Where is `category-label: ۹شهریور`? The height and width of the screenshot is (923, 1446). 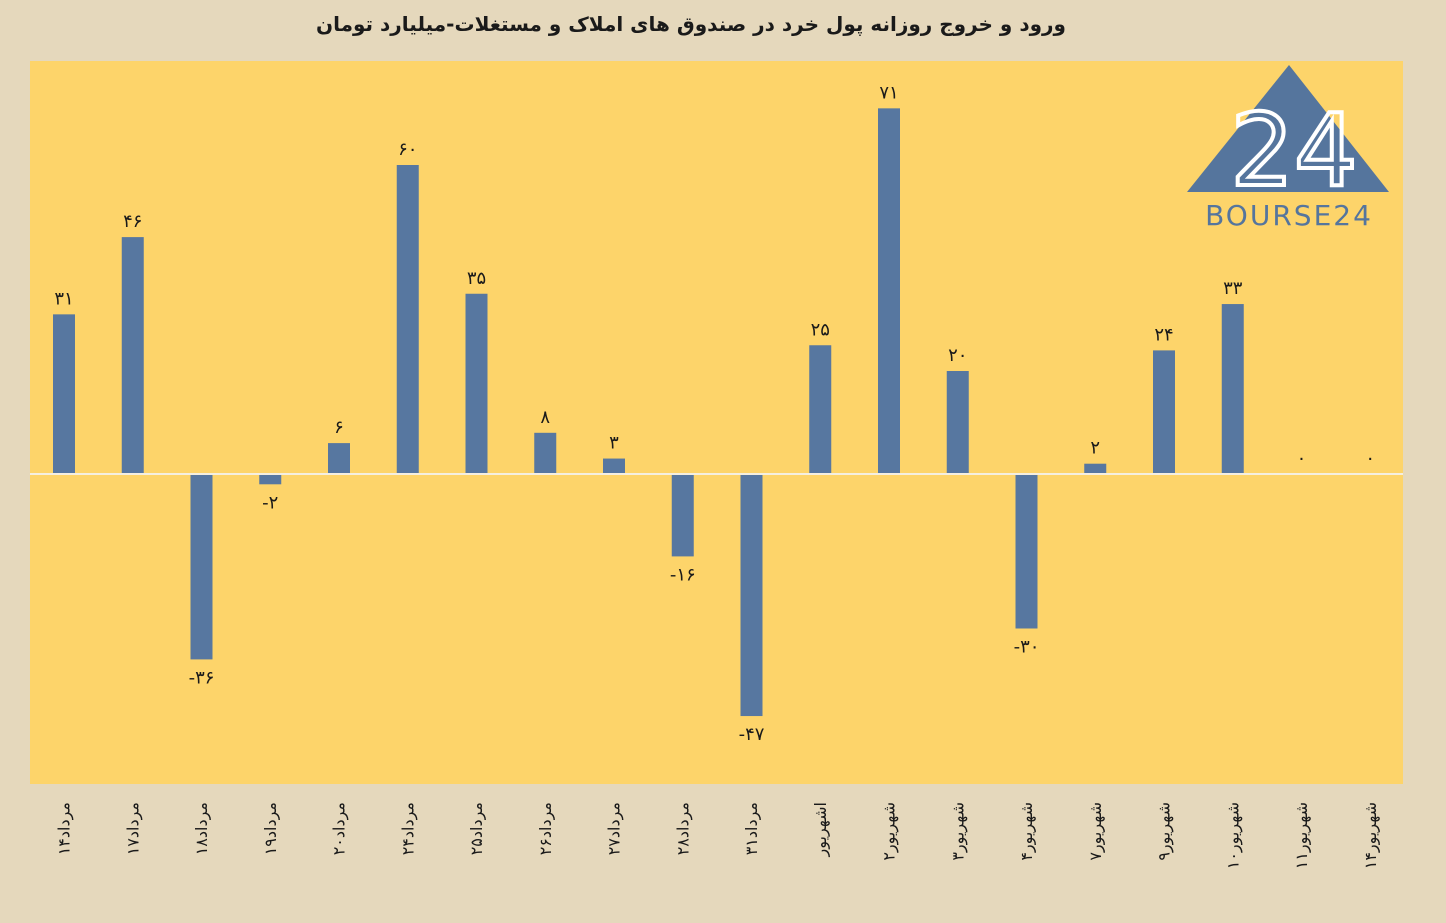
category-label: ۹شهریور is located at coordinates (1165, 831).